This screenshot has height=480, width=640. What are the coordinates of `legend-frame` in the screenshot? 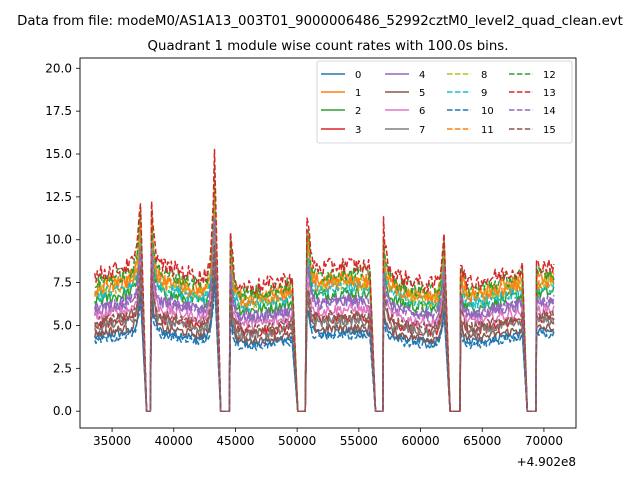 It's located at (444, 102).